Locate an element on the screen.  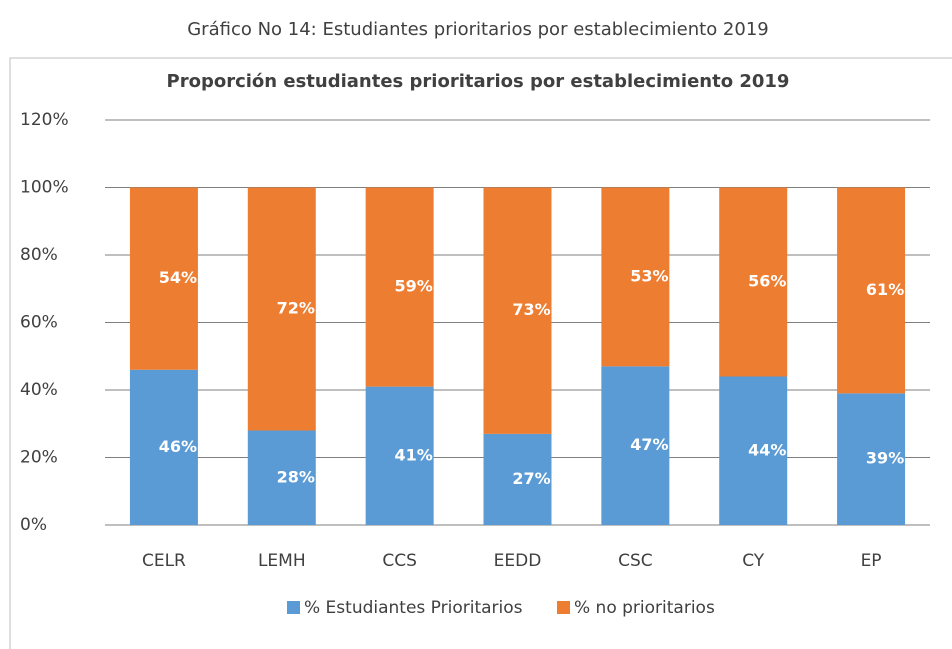
y-tick-label: 100% is located at coordinates (44, 188).